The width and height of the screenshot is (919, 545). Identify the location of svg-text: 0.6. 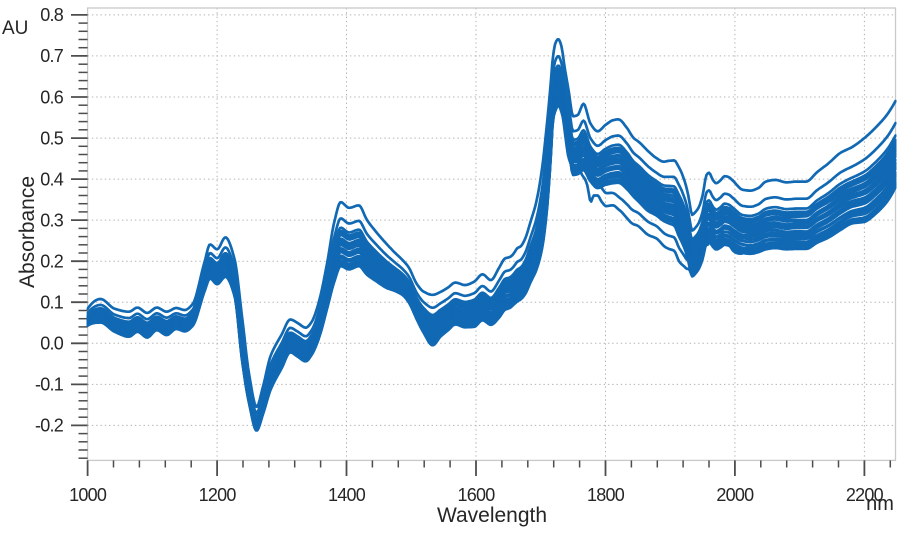
(52, 97).